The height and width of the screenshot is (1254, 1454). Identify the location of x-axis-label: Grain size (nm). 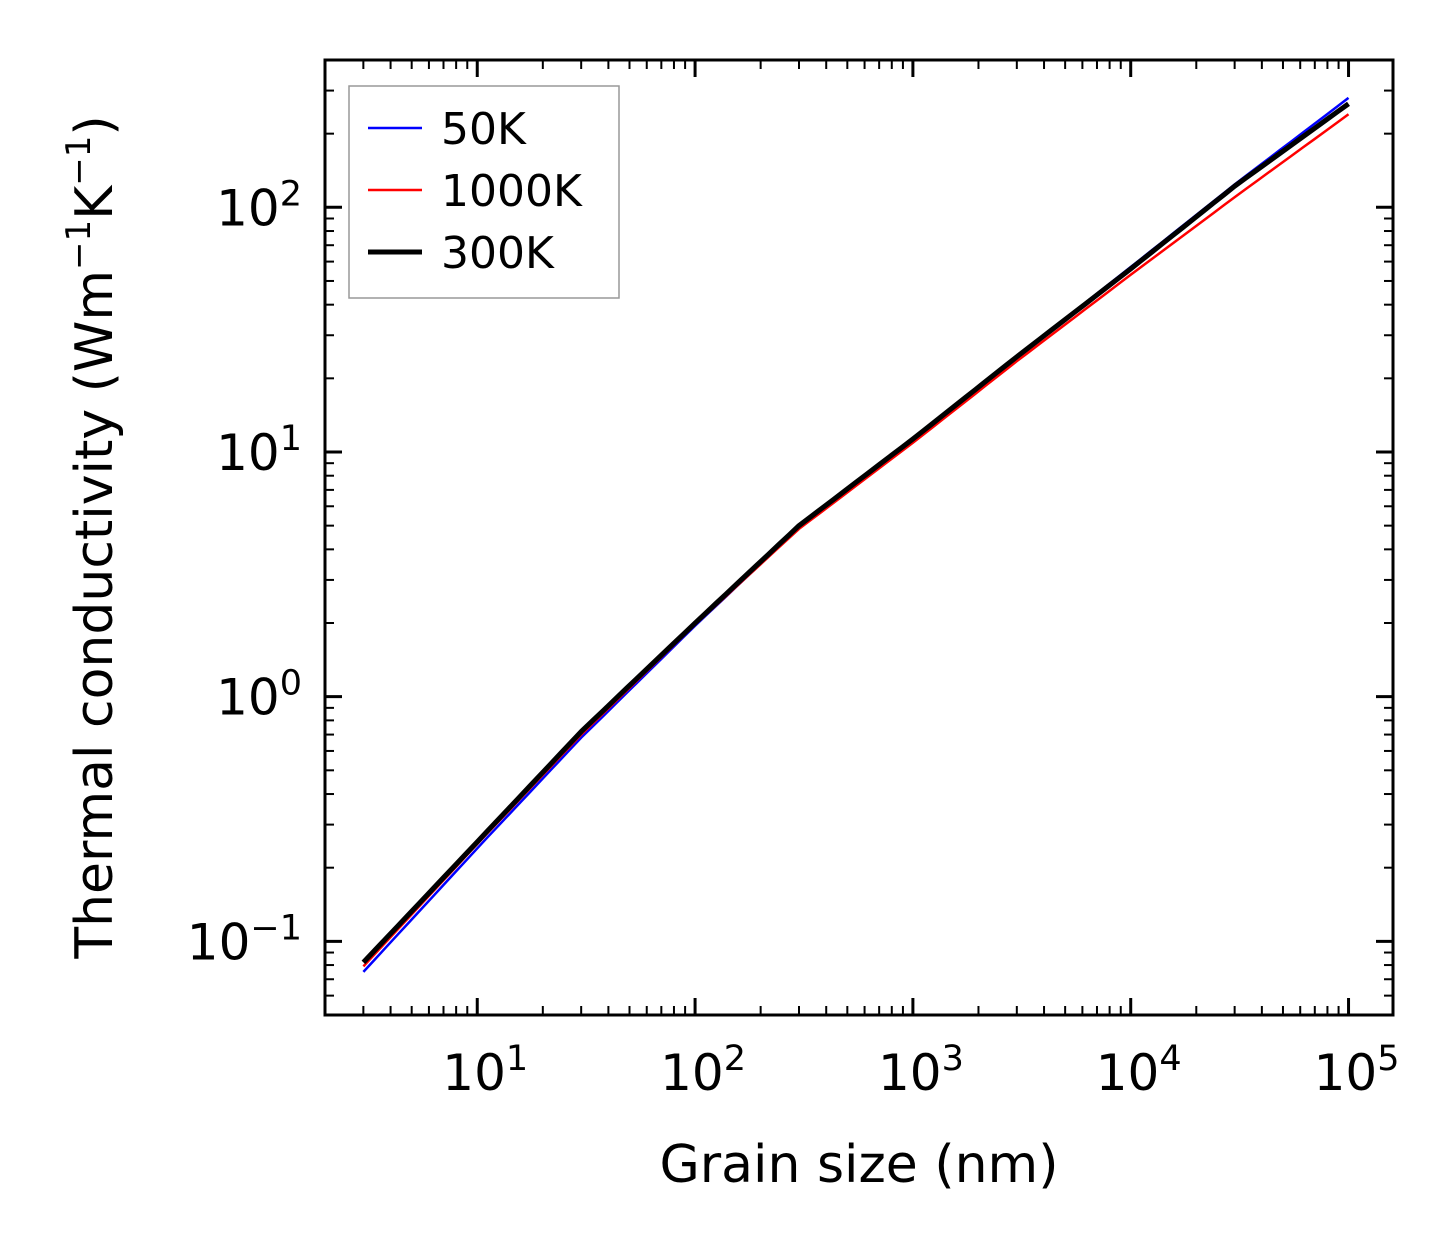
(858, 1165).